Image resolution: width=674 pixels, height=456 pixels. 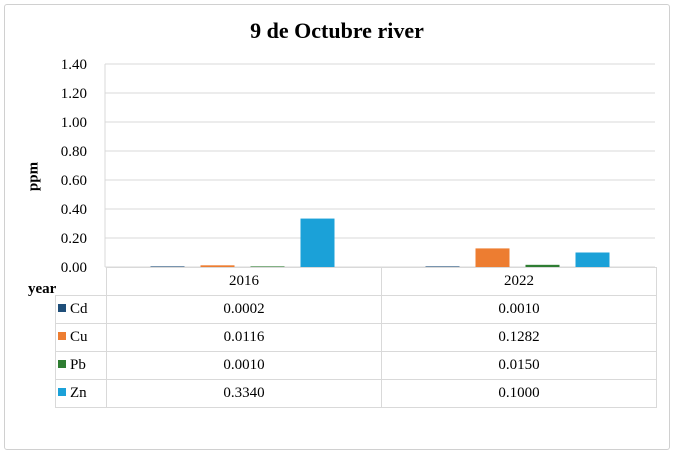 I want to click on table-row: Zn 0.3340 0.1000, so click(x=356, y=393).